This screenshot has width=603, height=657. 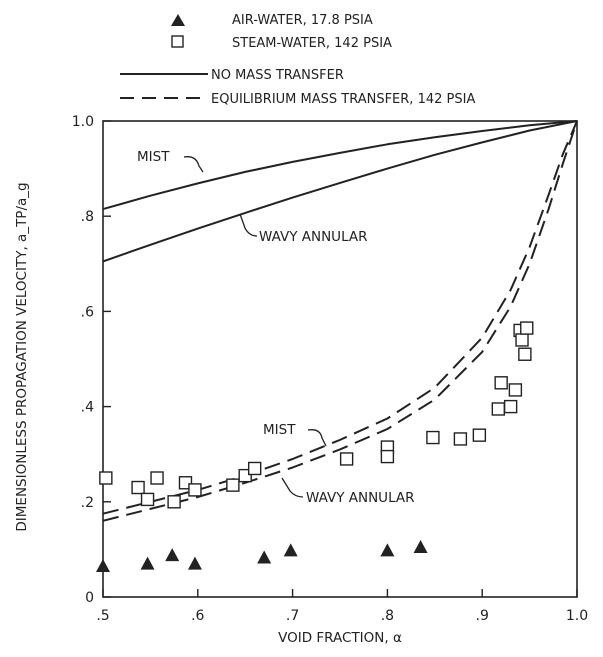 I want to click on annotation-wavy-annular-lower: WAVY ANNULAR, so click(x=360, y=498).